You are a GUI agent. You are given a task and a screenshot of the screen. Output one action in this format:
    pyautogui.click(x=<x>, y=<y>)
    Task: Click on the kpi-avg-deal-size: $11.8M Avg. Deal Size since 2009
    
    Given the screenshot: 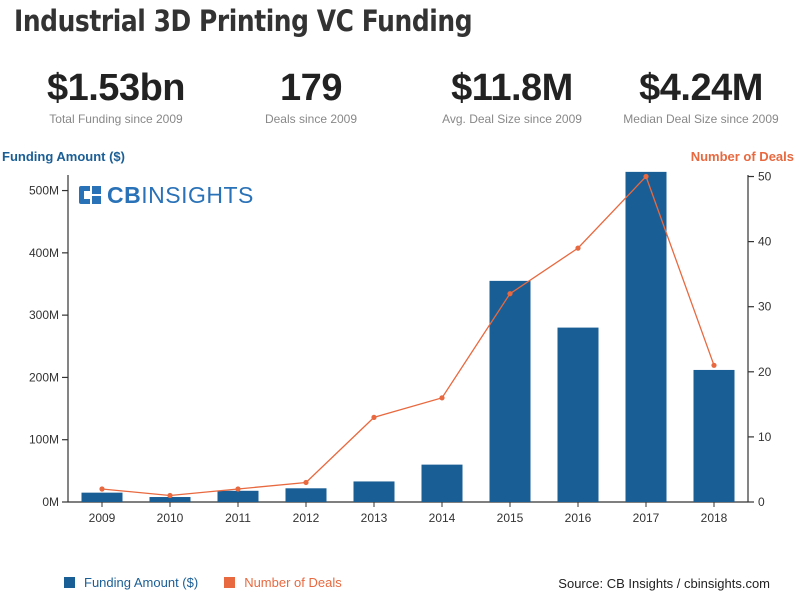 What is the action you would take?
    pyautogui.click(x=512, y=96)
    